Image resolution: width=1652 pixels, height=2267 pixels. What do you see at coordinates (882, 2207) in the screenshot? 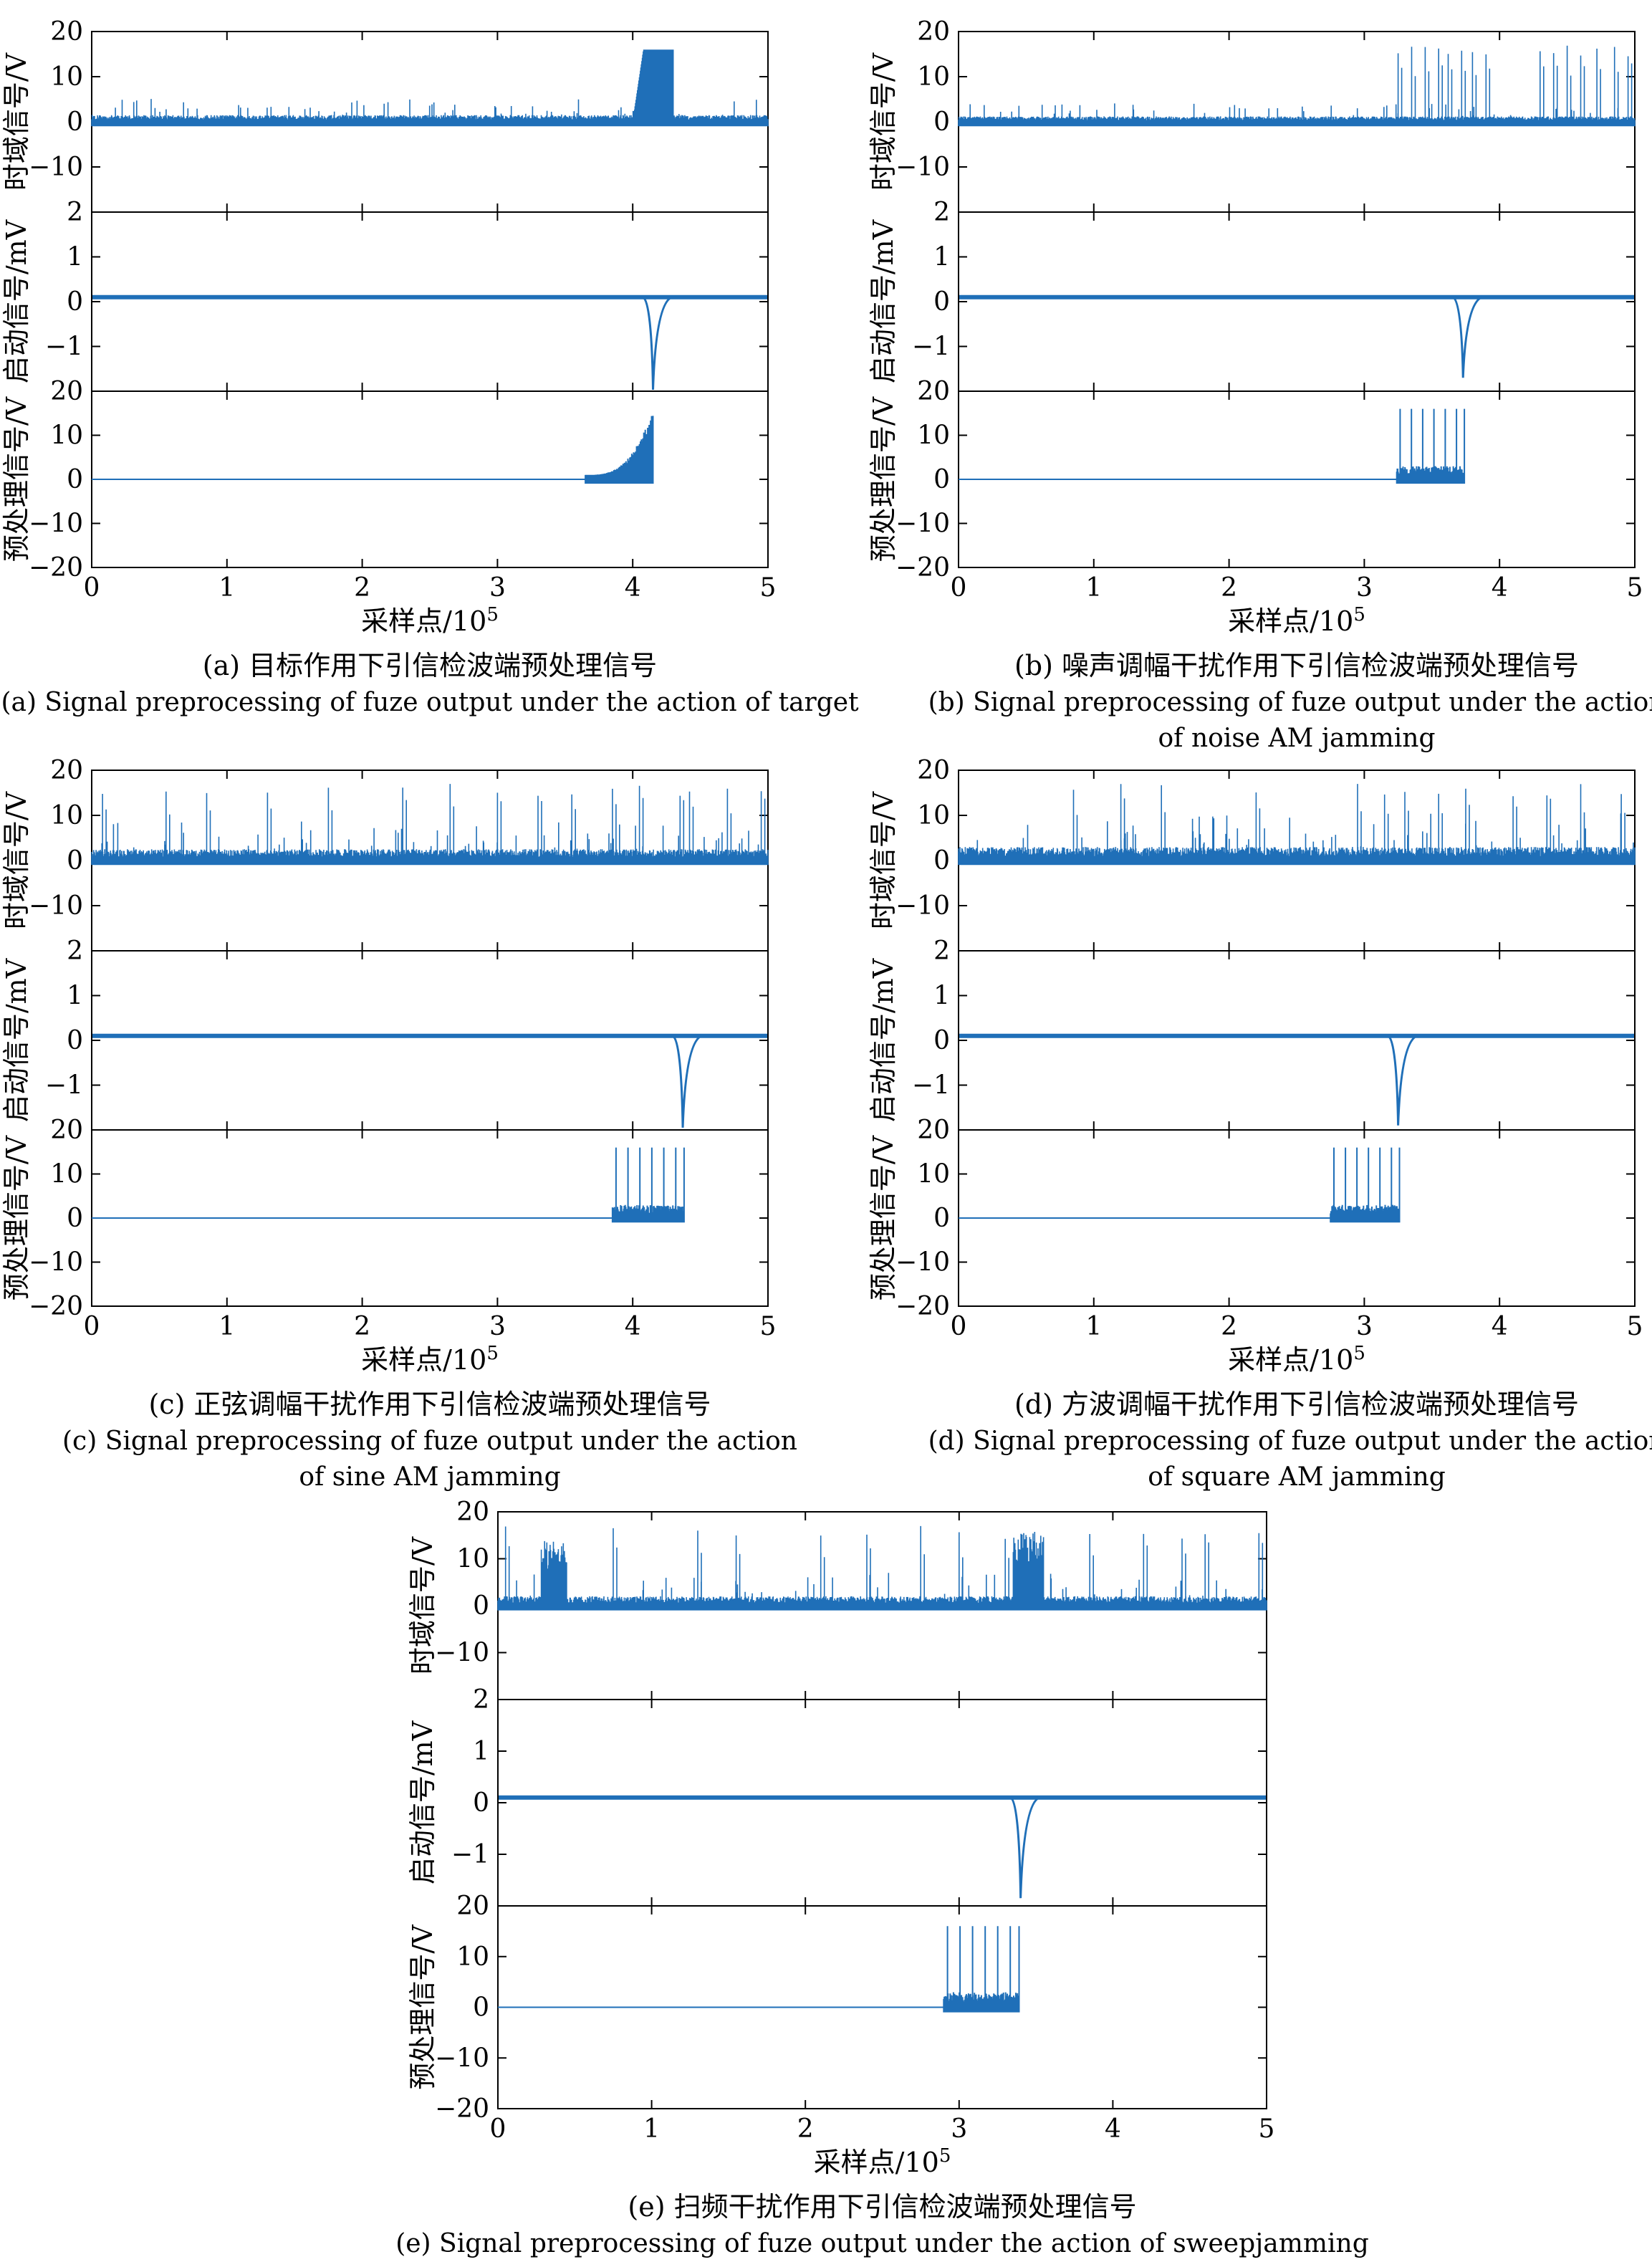
I see `caption-cn: (e) 扫频干扰作用下引信检波端预处理信号` at bounding box center [882, 2207].